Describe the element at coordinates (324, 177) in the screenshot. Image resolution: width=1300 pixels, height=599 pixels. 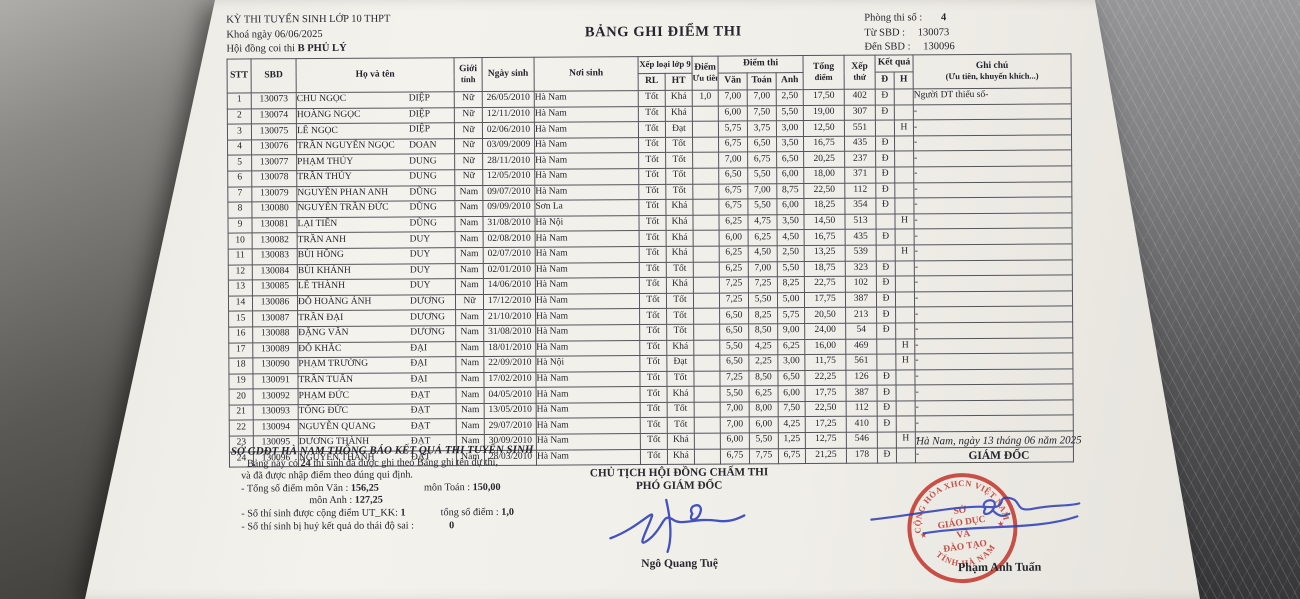
I see `family-name: TRẦN THÚY` at that location.